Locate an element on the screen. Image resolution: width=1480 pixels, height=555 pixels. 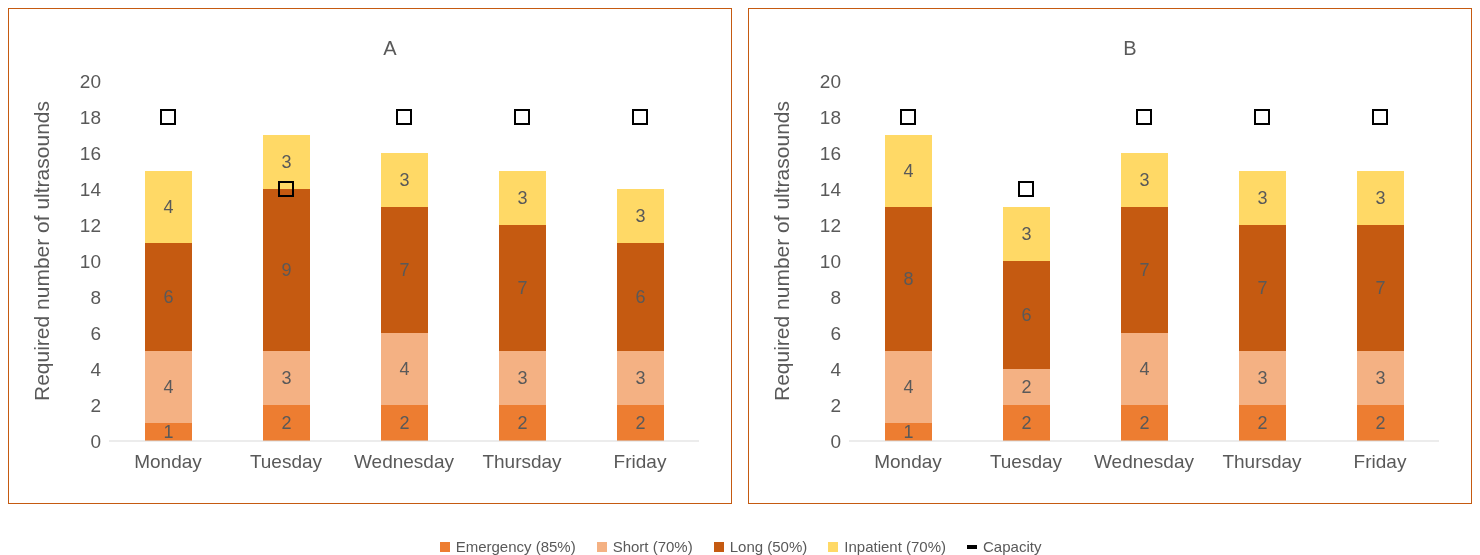
data-label: 1 is located at coordinates (908, 432).